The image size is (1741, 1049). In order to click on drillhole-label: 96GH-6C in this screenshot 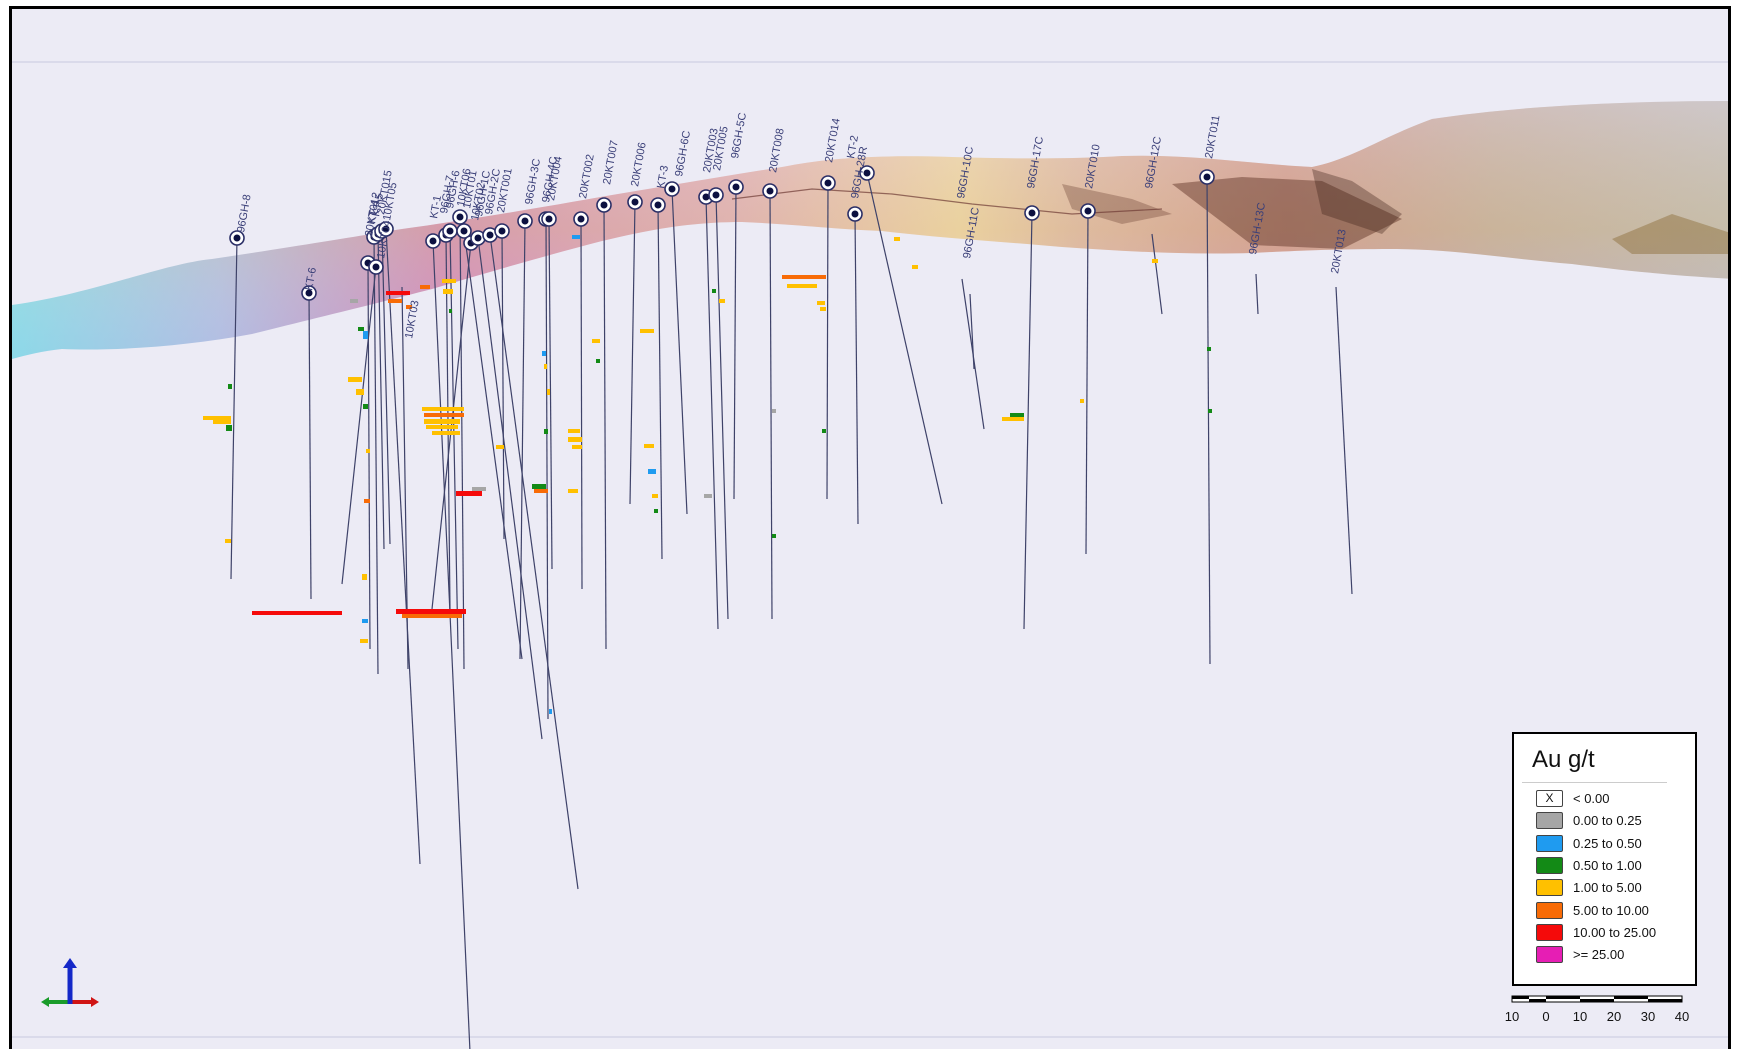, I will do `click(683, 154)`.